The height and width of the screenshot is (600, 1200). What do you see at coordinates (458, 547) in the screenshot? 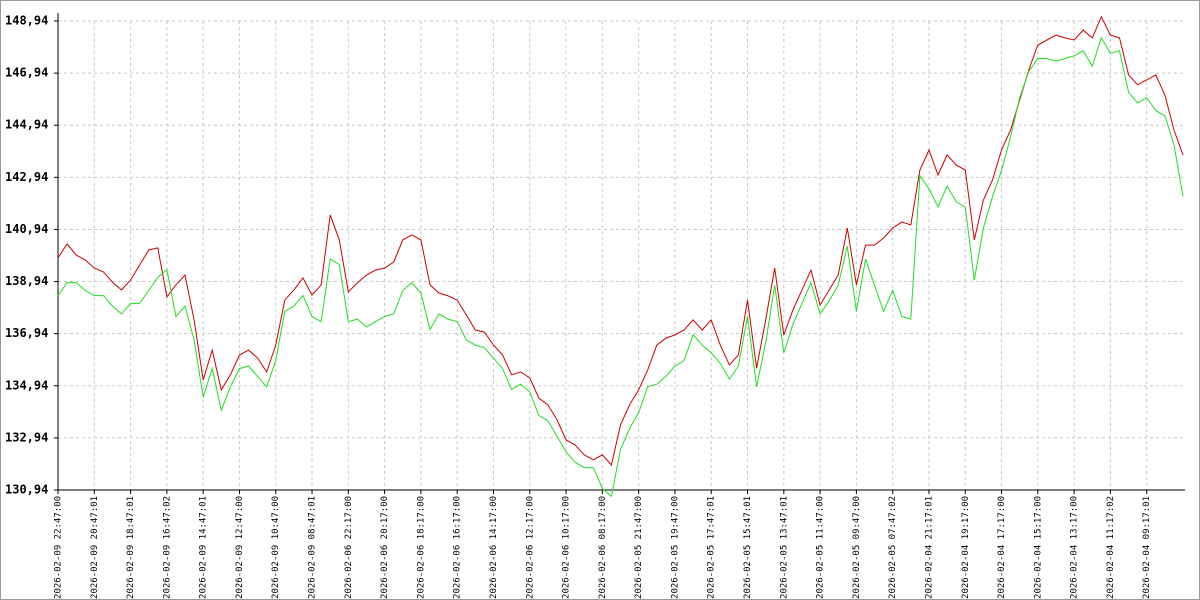
I see `x-tick-label: 2026-02-06 16:17:00` at bounding box center [458, 547].